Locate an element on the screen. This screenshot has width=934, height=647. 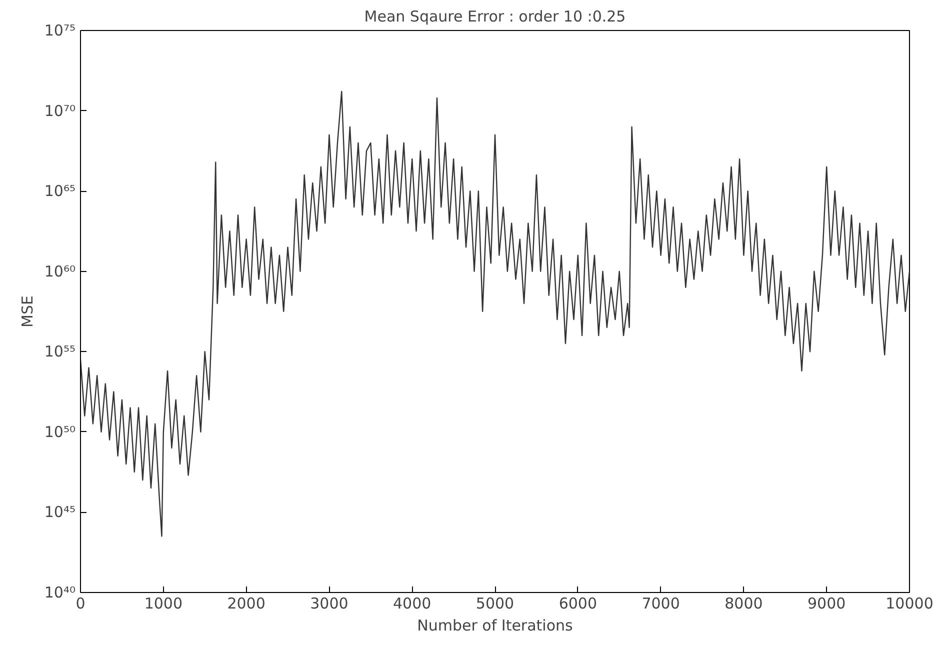
x-tick-label: 2000 is located at coordinates (246, 603).